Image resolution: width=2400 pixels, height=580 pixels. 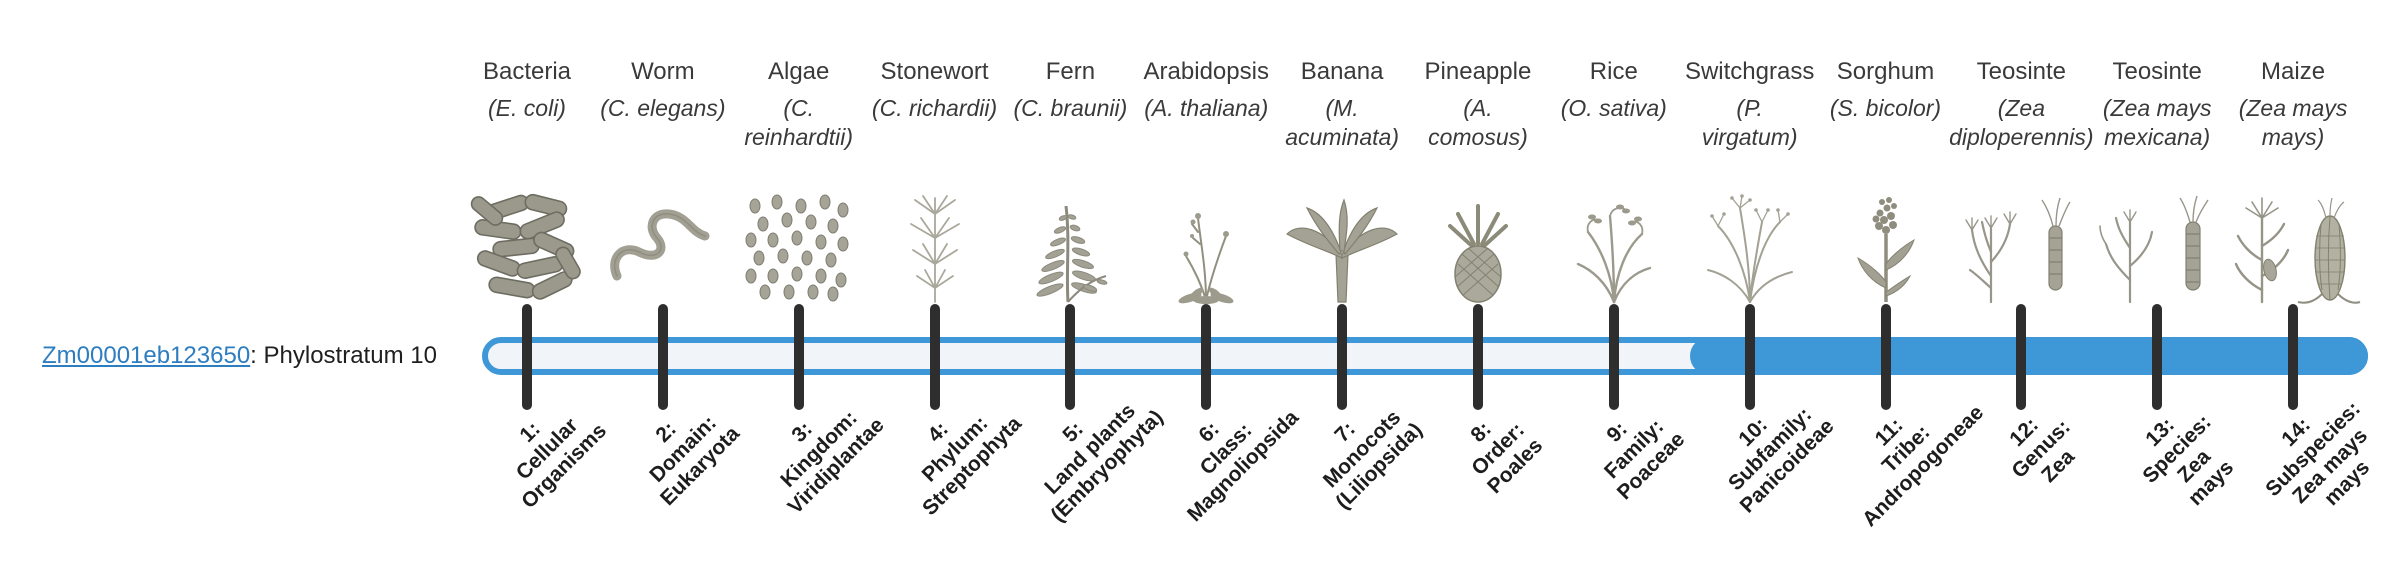 I want to click on organism-scientific-name: (A. thaliana), so click(x=1206, y=108).